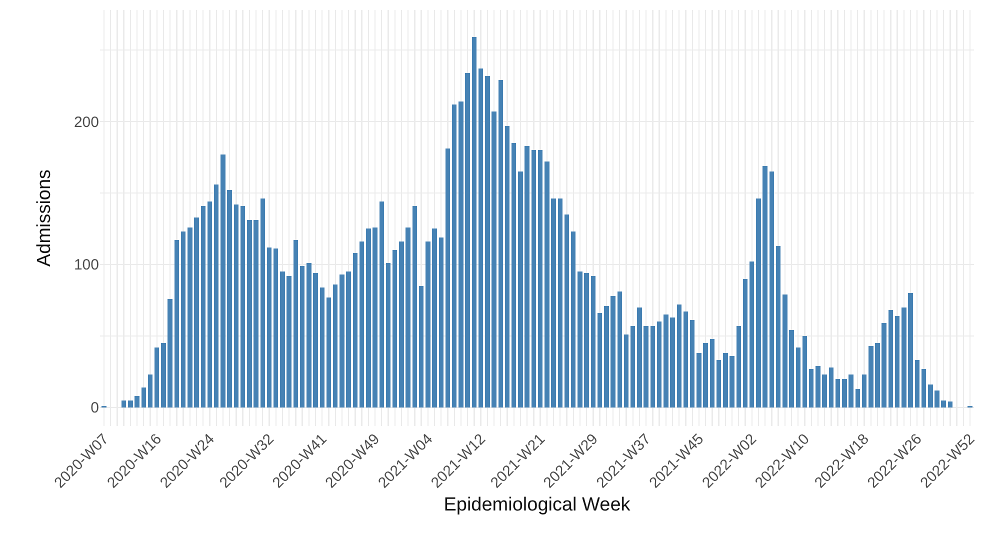 The image size is (982, 544). I want to click on y-tick-label: 200, so click(86, 122).